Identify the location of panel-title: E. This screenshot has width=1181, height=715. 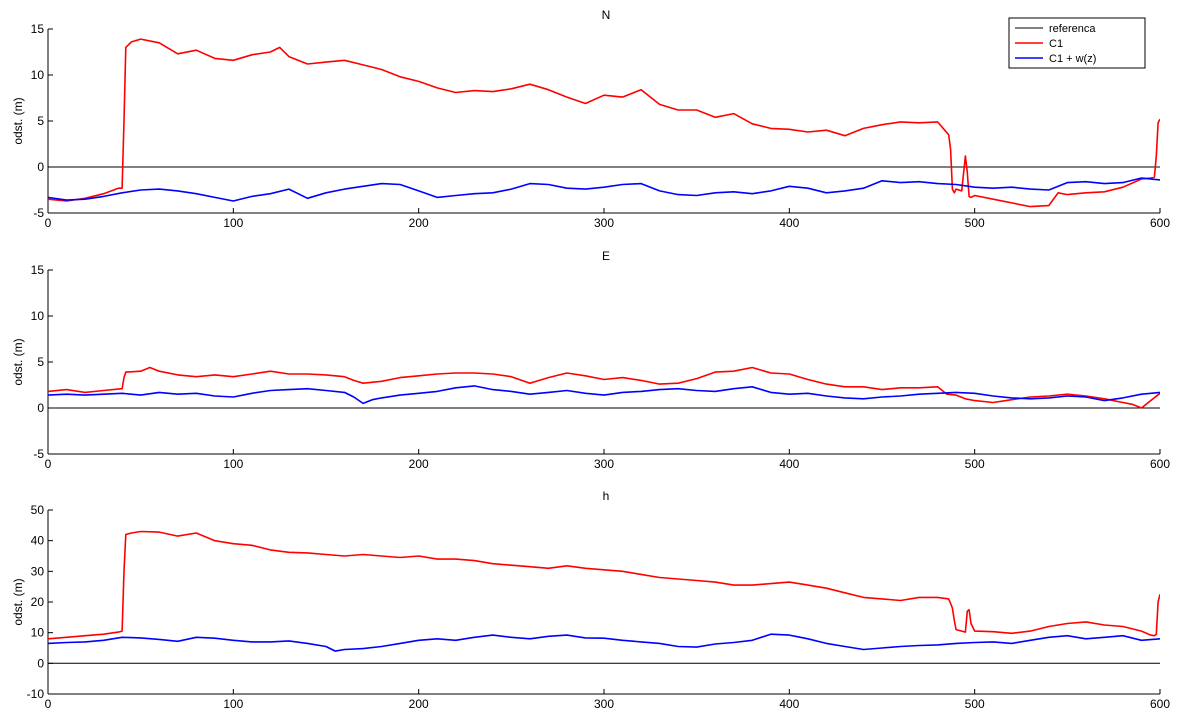
(606, 256).